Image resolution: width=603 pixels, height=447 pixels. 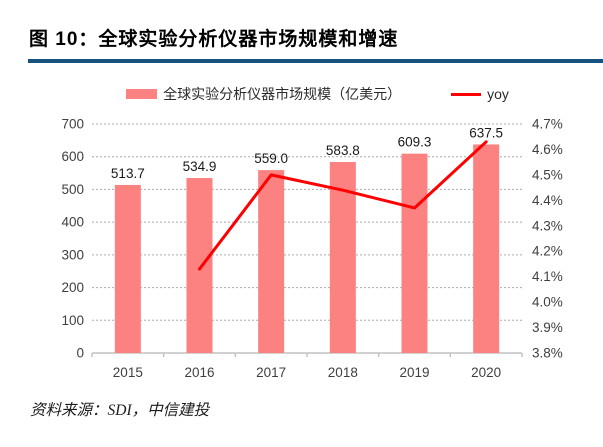 What do you see at coordinates (486, 132) in the screenshot?
I see `bar-value-label: 637.5` at bounding box center [486, 132].